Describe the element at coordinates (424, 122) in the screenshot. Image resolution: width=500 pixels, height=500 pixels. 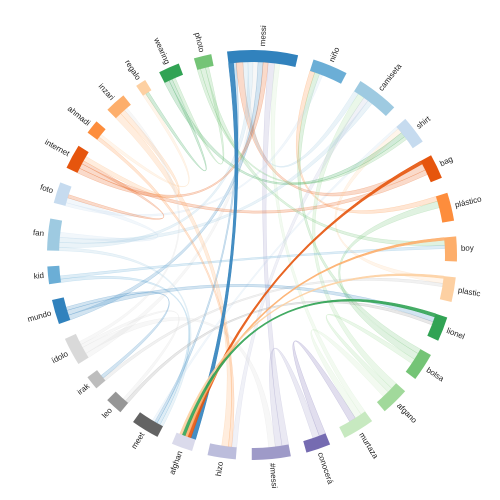
I see `group-label: shirt` at that location.